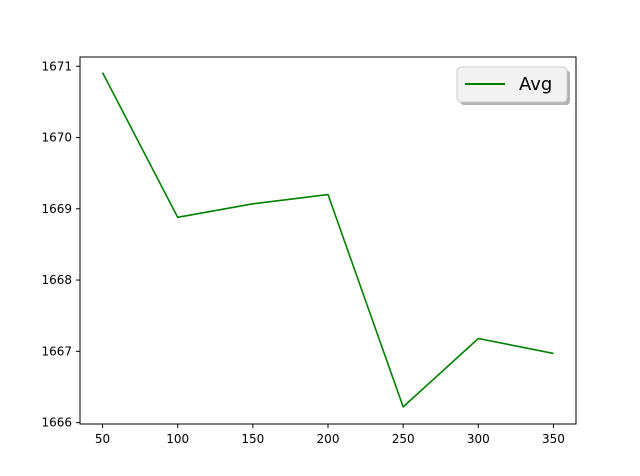  I want to click on y-tick-label: 1668, so click(56, 280).